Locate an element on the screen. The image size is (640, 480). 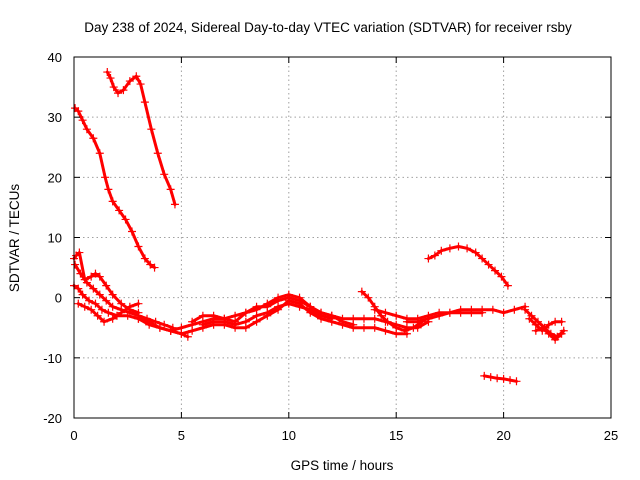
series-cluster-21-23c is located at coordinates (548, 333).